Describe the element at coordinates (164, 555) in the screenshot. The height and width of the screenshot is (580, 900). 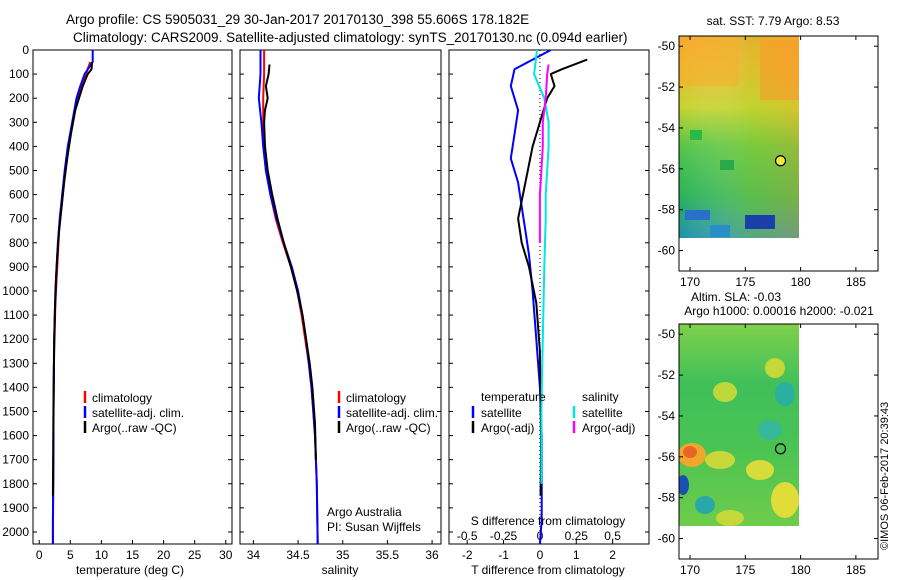
I see `x-tick-label: 20` at that location.